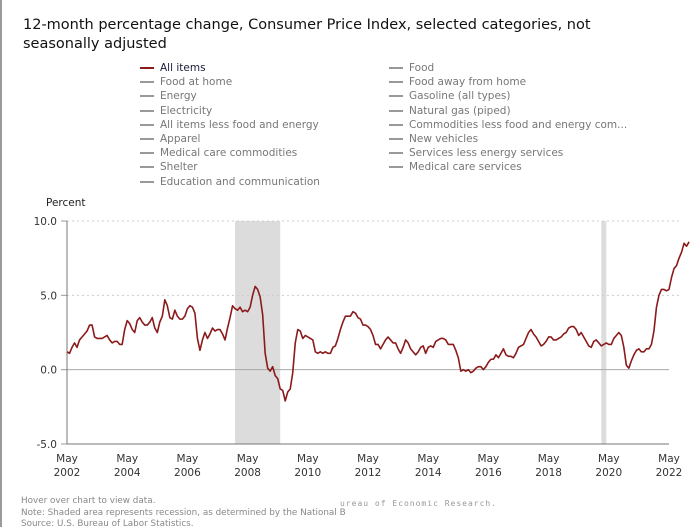  Describe the element at coordinates (230, 111) in the screenshot. I see `legend-item-electricity: Electricity` at that location.